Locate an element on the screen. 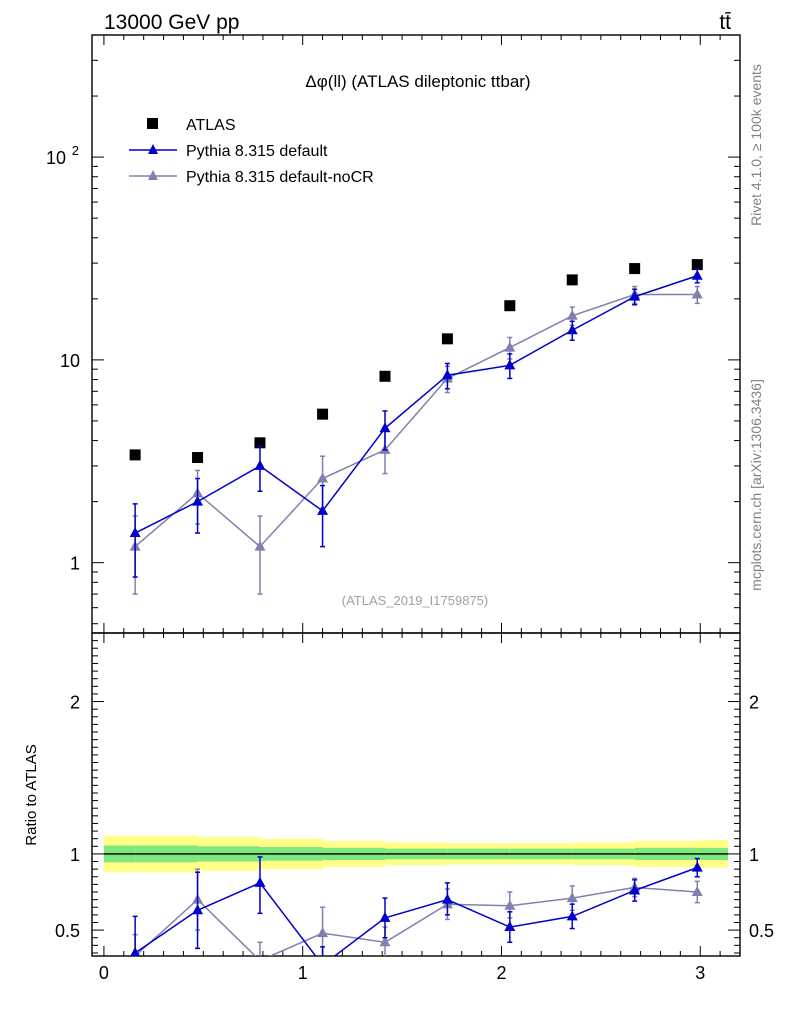  ratio-pythia-default-line is located at coordinates (416, 911).